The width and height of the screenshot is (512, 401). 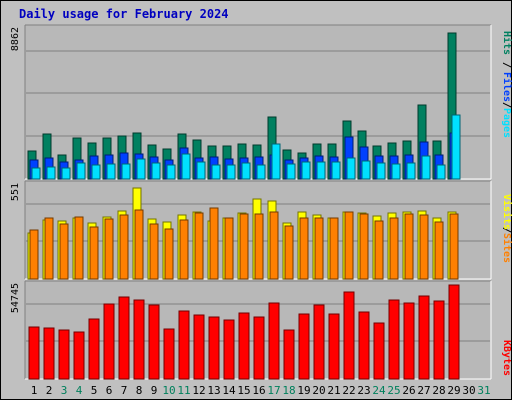 What do you see at coordinates (506, 123) in the screenshot?
I see `legend-pages: Pages` at bounding box center [506, 123].